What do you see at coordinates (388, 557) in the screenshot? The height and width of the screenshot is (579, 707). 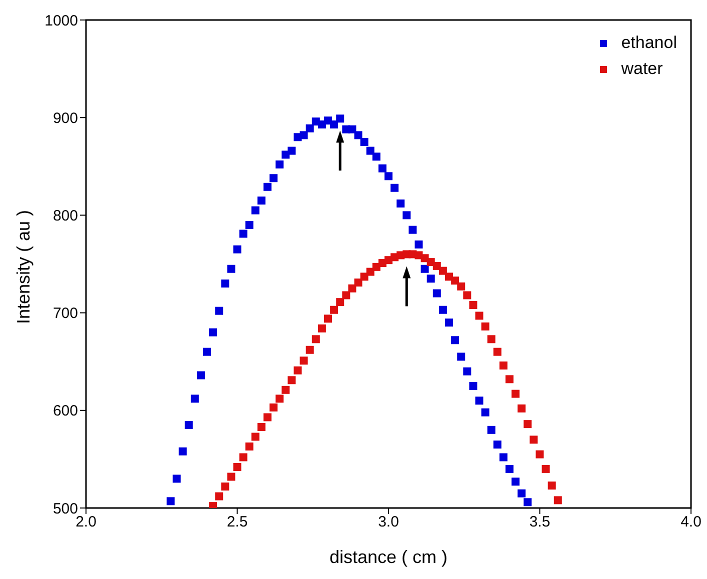 I see `x-axis-title: distance ( cm )` at bounding box center [388, 557].